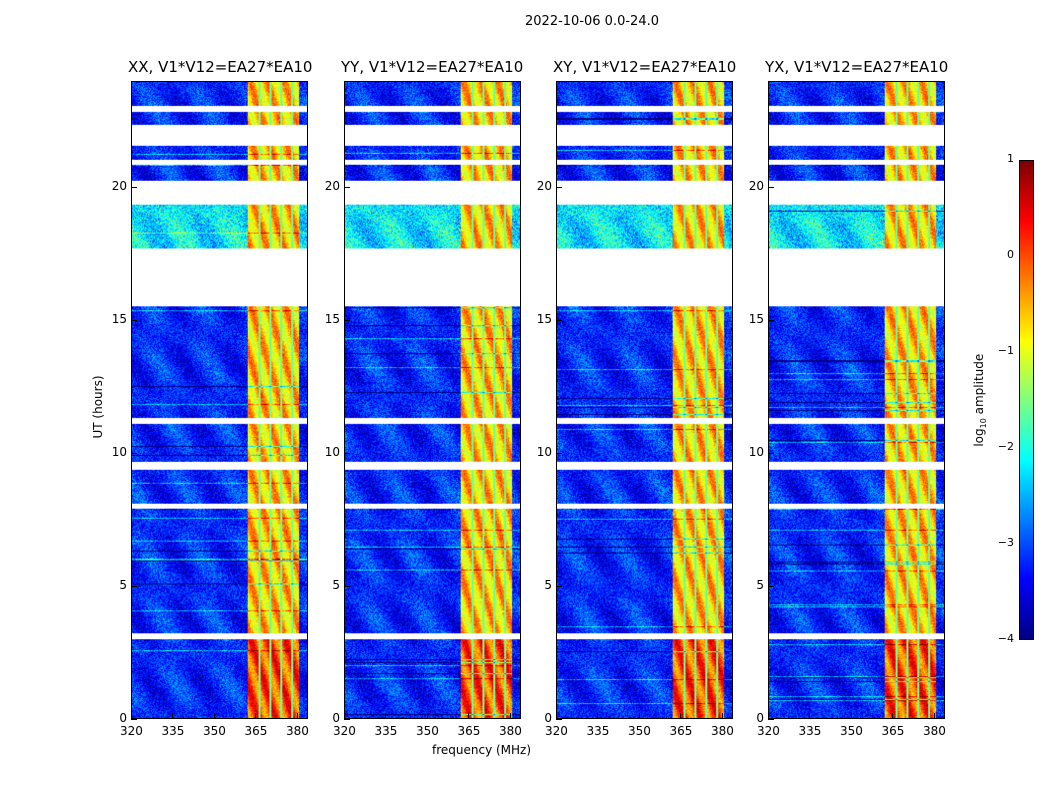  What do you see at coordinates (482, 750) in the screenshot?
I see `x-axis-label: frequency (MHz)` at bounding box center [482, 750].